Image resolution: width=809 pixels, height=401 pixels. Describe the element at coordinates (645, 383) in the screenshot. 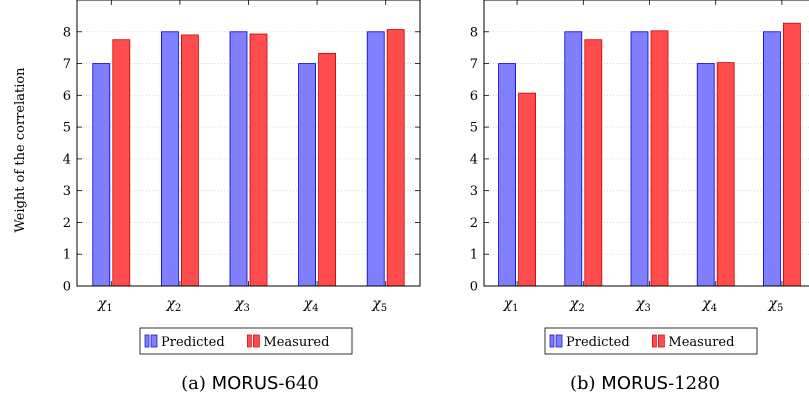

I see `panel-caption: (b) MORUS-1280` at that location.